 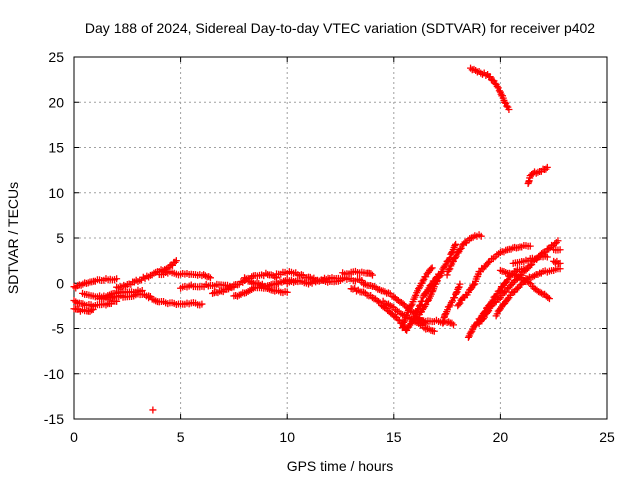 I want to click on series-t36, so click(x=153, y=410).